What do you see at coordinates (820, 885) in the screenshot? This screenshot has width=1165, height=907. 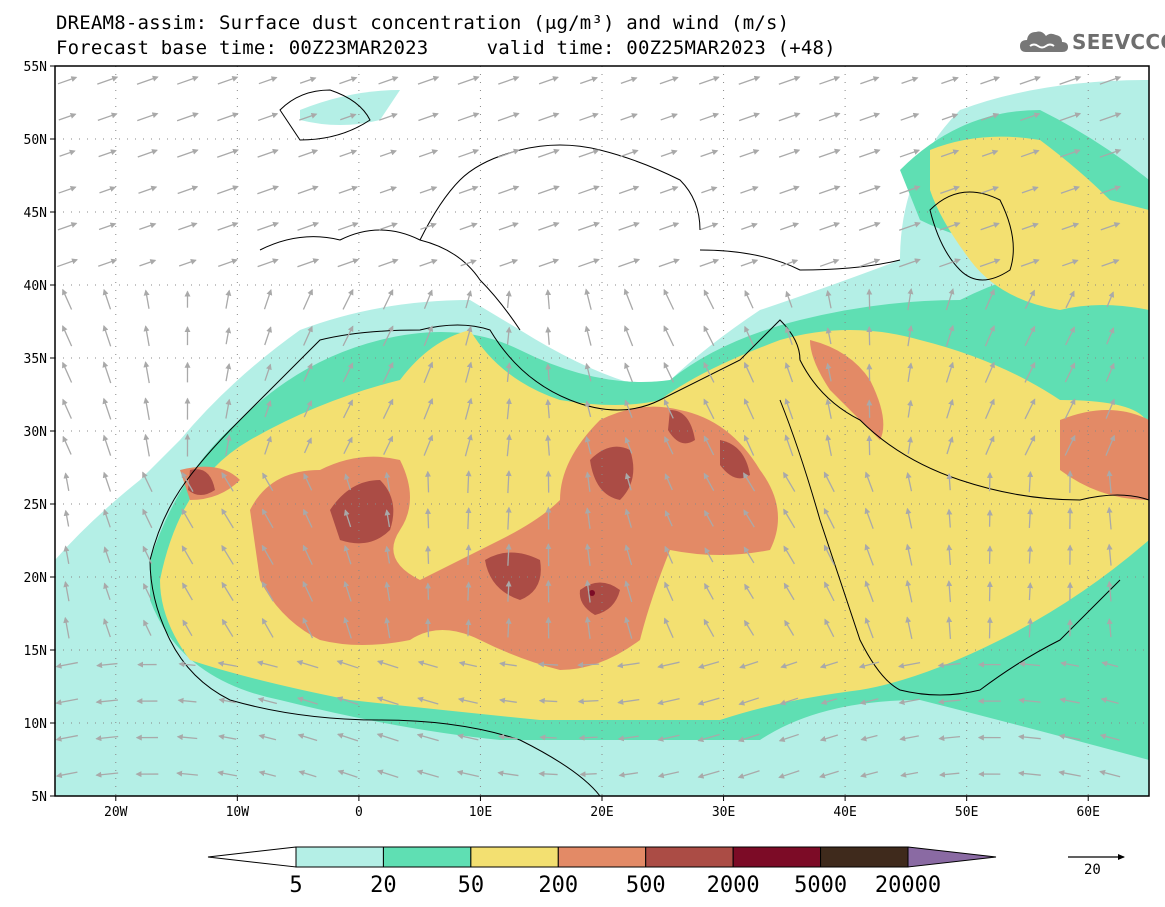 I see `colorbar-label: 5000` at bounding box center [820, 885].